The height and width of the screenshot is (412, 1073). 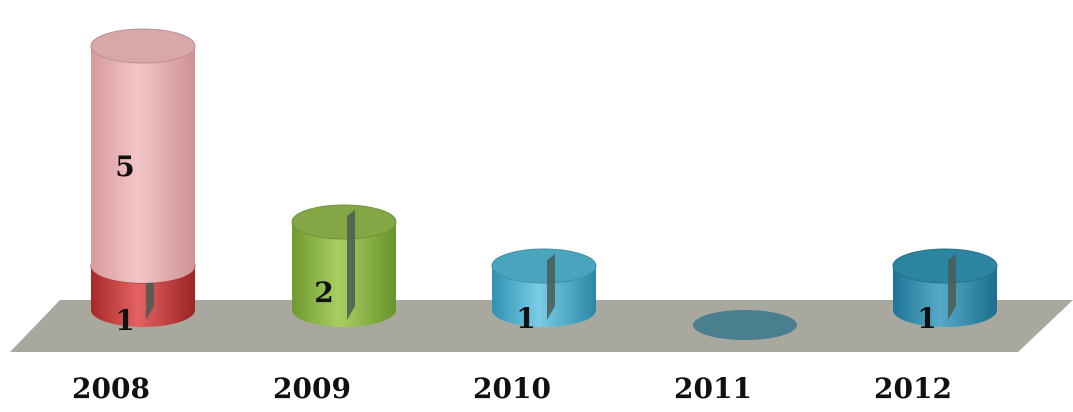 I want to click on bar-2009-slice, so click(x=351, y=265).